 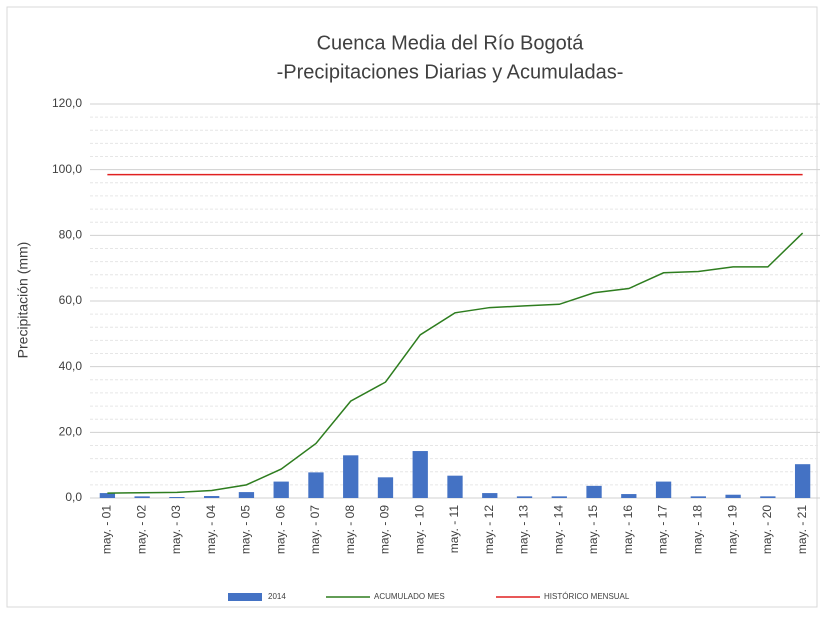 I want to click on x-tick-label: may. - 12, so click(x=489, y=529).